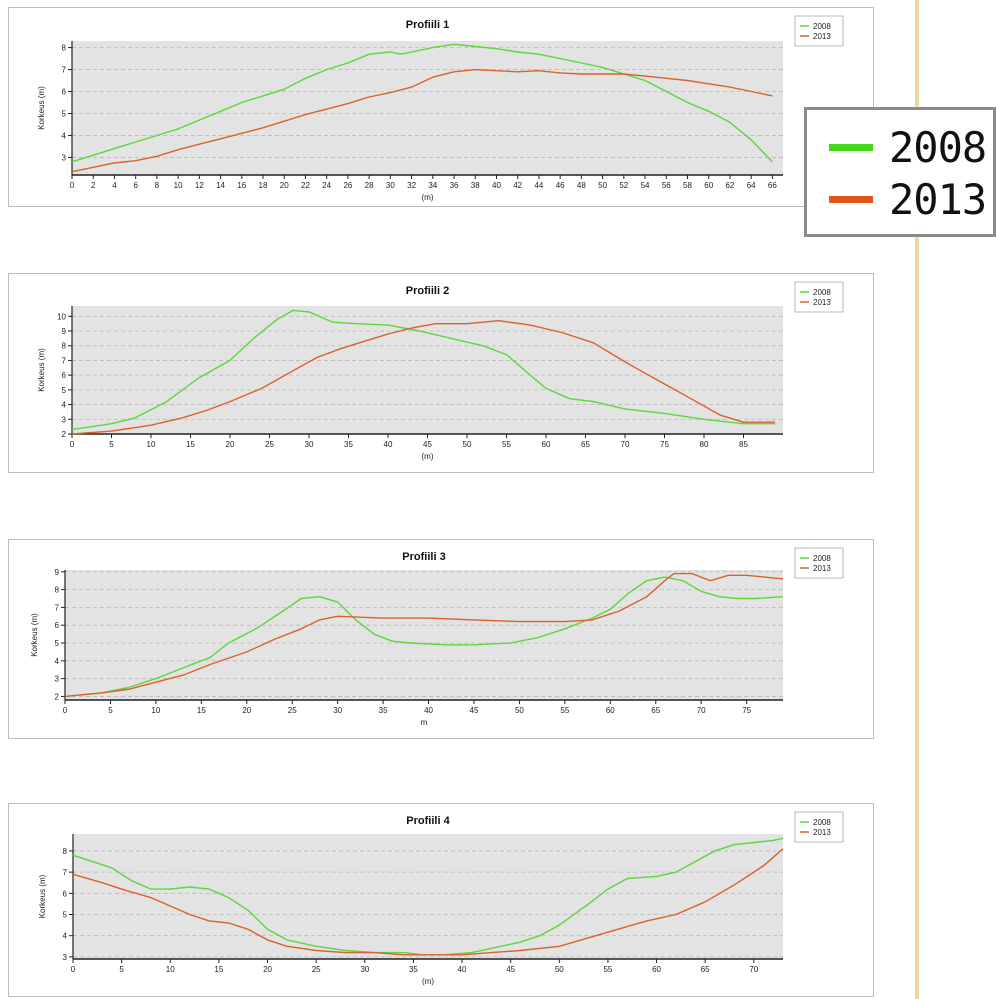  Describe the element at coordinates (645, 185) in the screenshot. I see `x-tick-label: 54` at that location.